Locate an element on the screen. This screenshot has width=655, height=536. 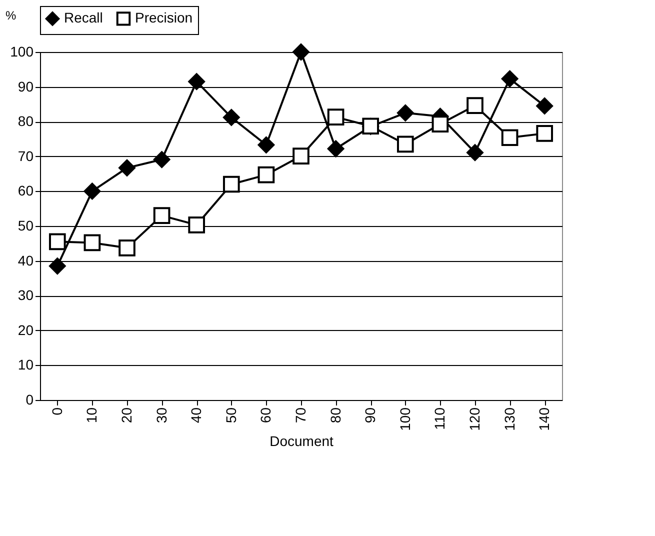
y-tick-label: 90 is located at coordinates (26, 86).